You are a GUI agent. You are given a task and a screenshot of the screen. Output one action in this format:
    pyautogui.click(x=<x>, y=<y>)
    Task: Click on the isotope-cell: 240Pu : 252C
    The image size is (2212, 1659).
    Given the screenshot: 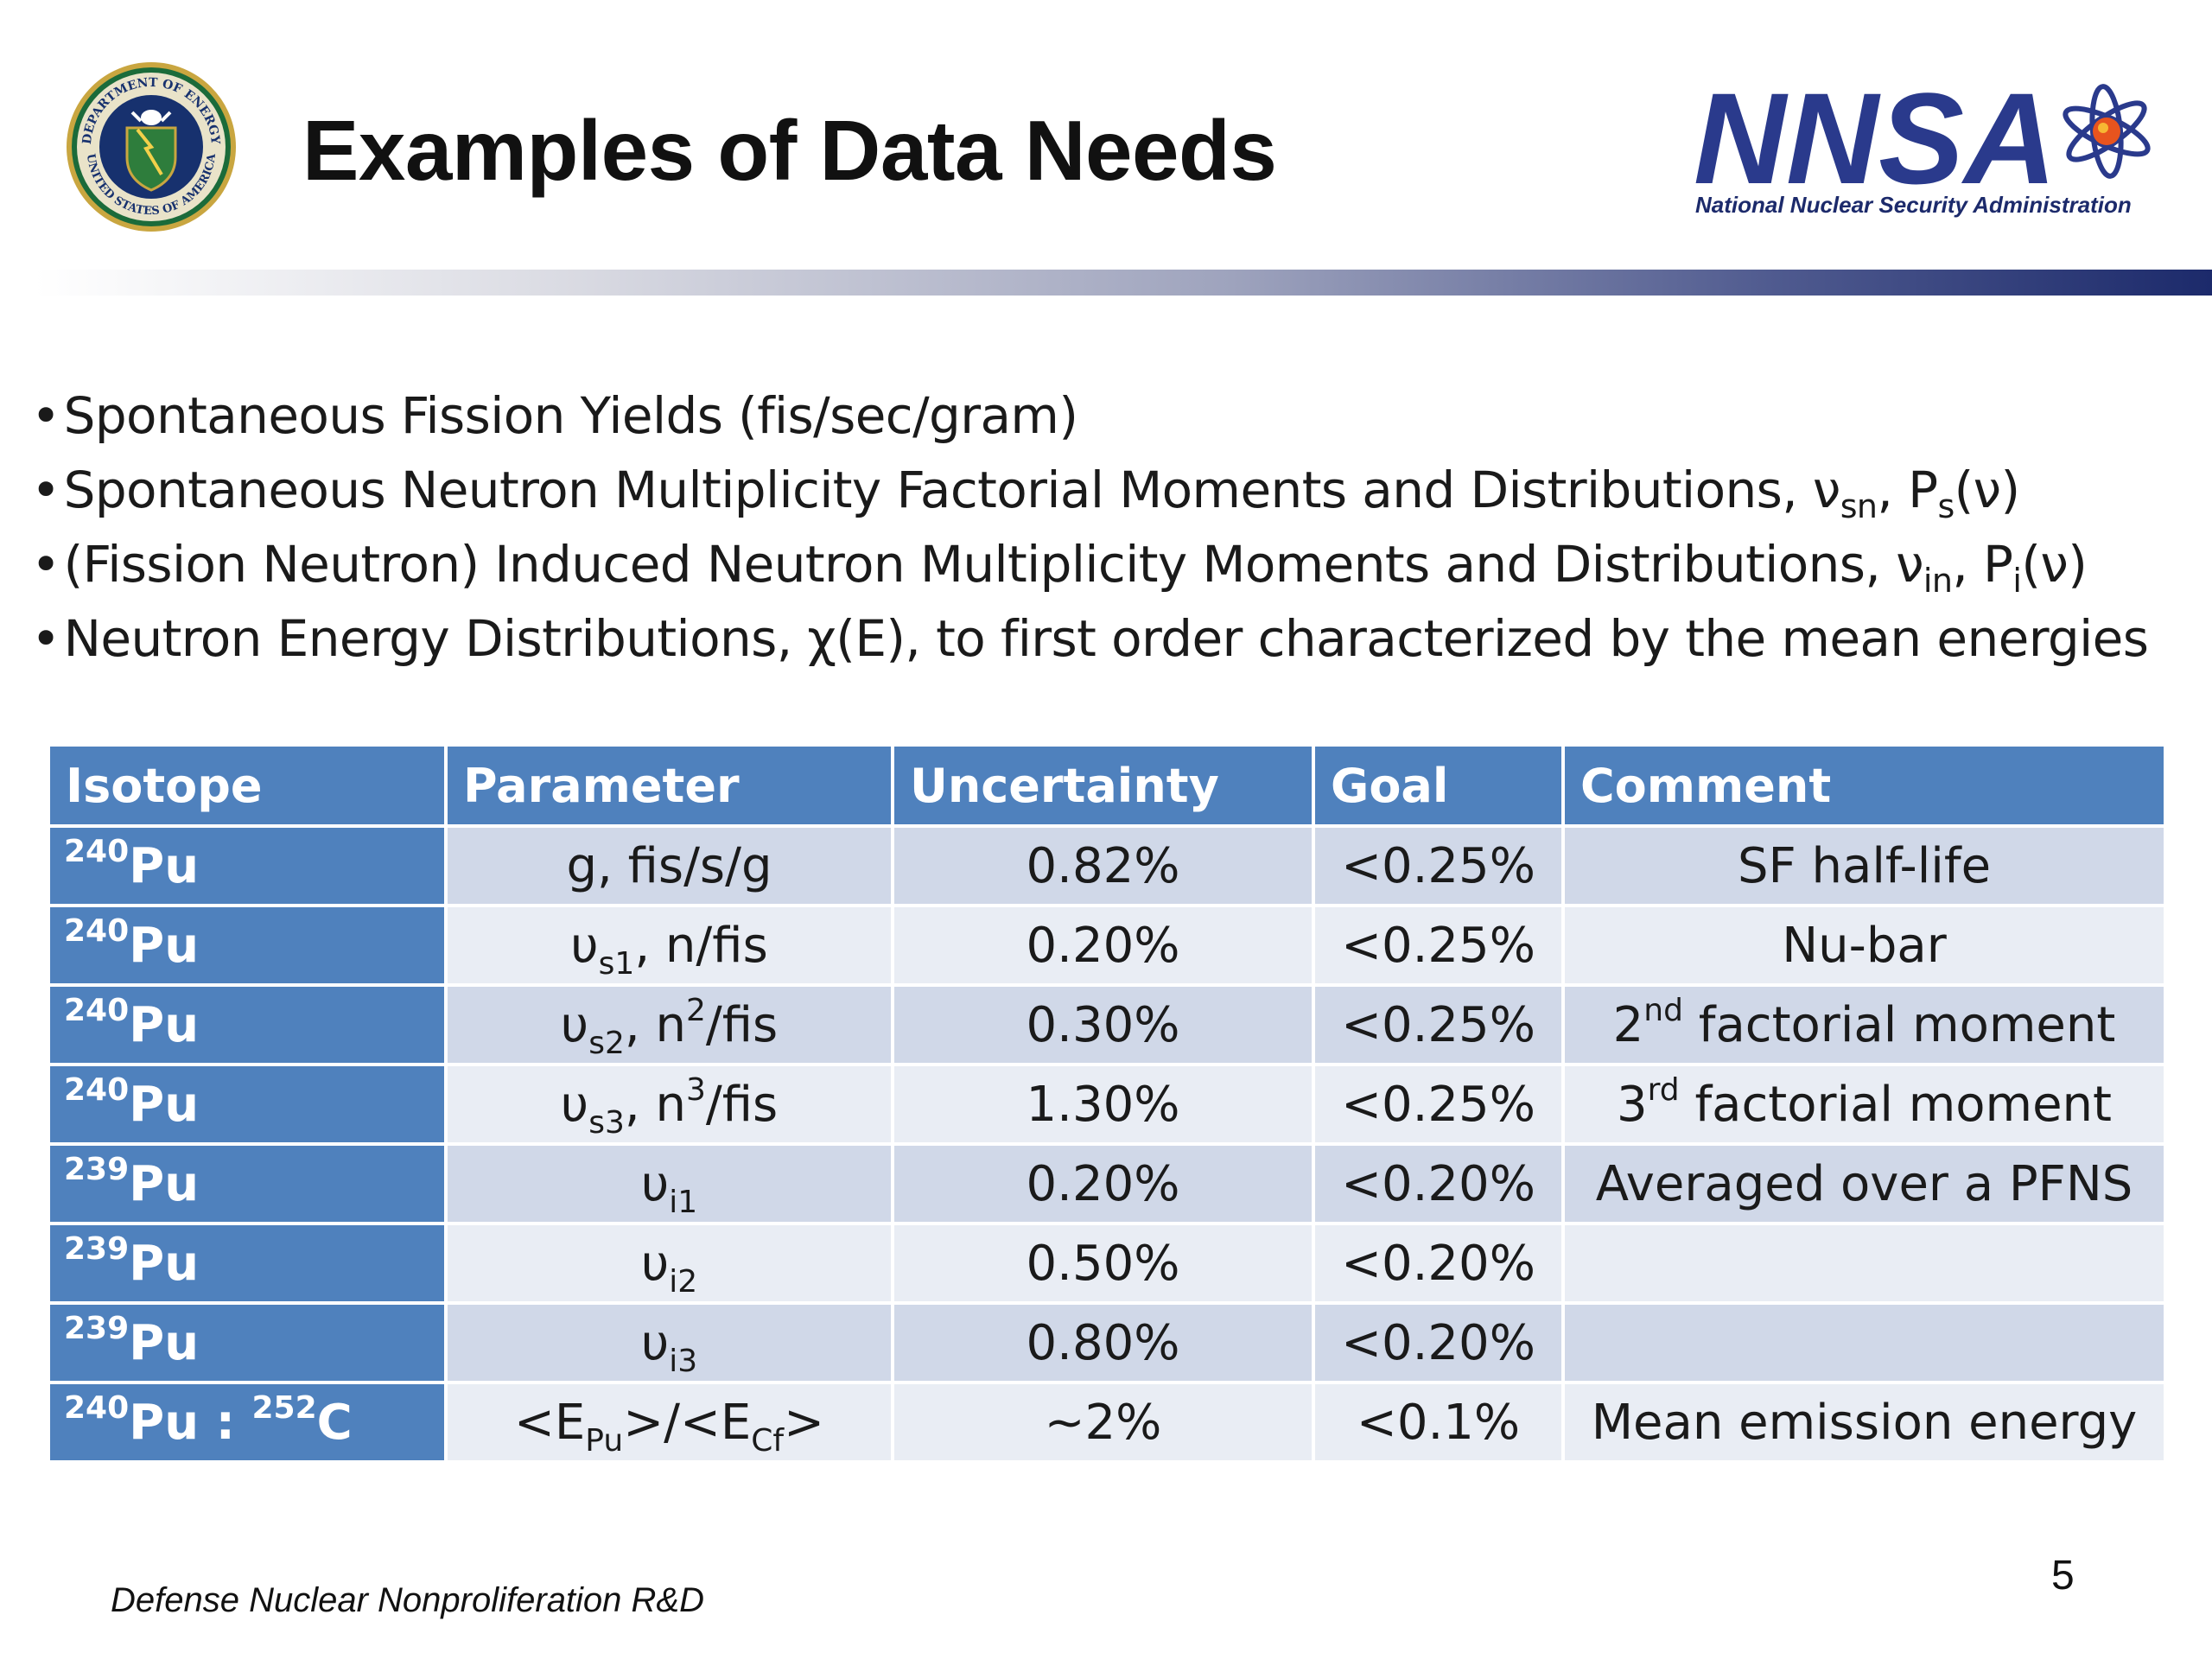 What is the action you would take?
    pyautogui.click(x=247, y=1422)
    